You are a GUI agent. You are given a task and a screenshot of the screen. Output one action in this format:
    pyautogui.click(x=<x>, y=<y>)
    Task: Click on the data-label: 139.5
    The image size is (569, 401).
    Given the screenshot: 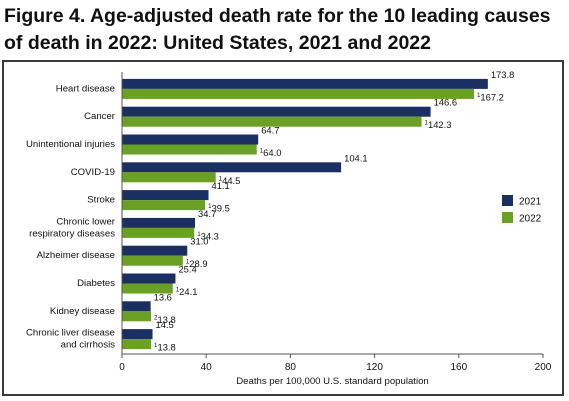 What is the action you would take?
    pyautogui.click(x=219, y=208)
    